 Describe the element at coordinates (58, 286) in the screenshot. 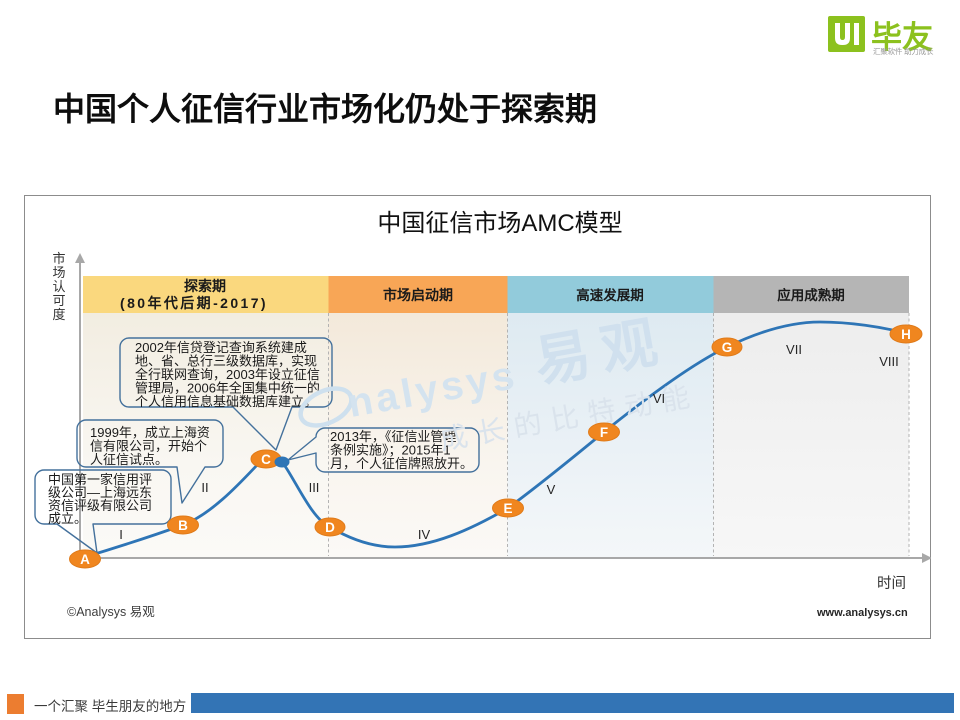

I see `svg-text: 认` at that location.